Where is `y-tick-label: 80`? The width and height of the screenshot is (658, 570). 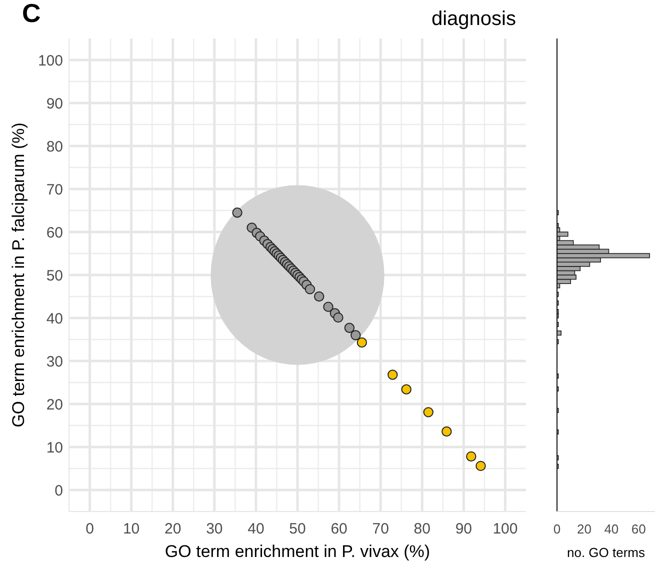 y-tick-label: 80 is located at coordinates (54, 147).